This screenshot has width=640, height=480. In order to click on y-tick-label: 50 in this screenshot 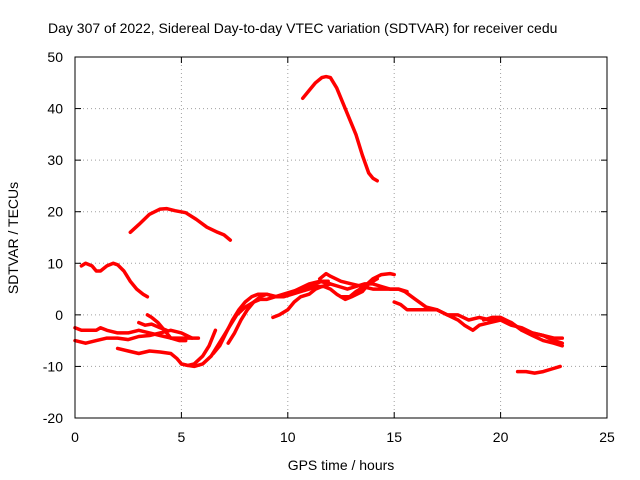, I will do `click(55, 57)`.